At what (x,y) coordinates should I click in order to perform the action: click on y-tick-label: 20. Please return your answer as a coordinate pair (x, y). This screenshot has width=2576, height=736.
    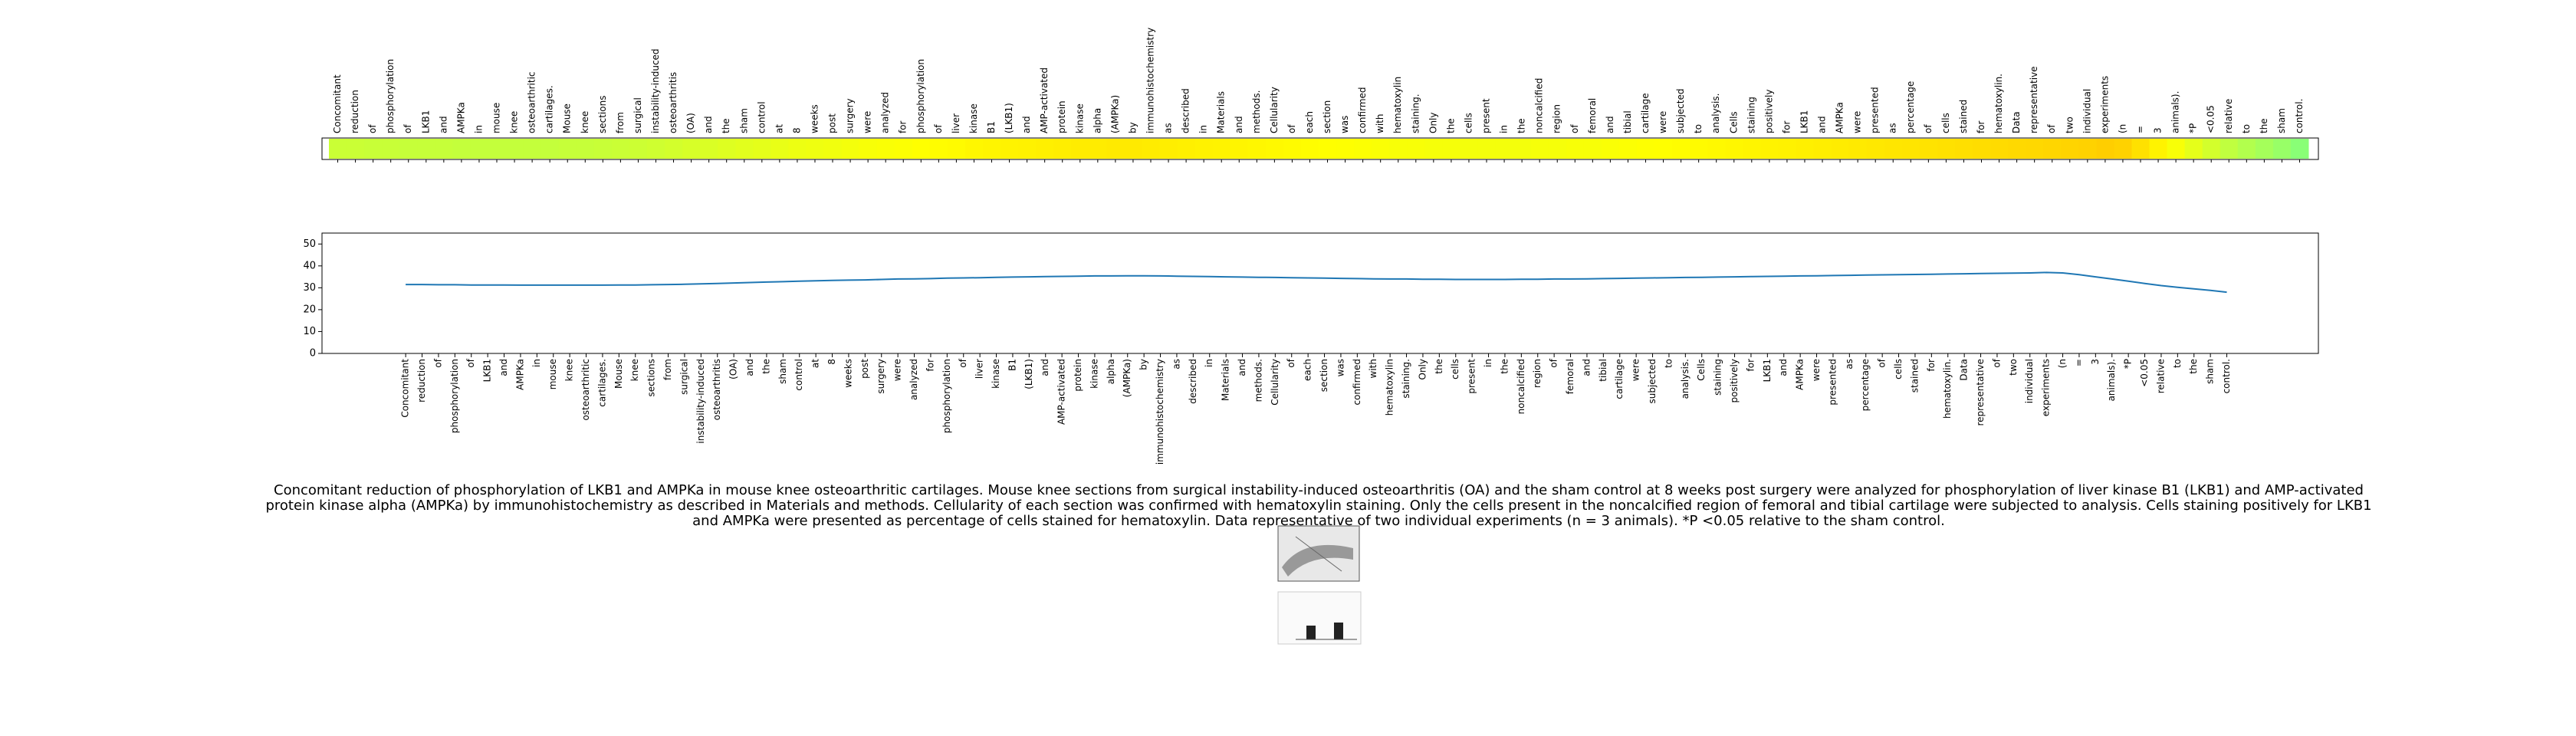
    Looking at the image, I should click on (310, 310).